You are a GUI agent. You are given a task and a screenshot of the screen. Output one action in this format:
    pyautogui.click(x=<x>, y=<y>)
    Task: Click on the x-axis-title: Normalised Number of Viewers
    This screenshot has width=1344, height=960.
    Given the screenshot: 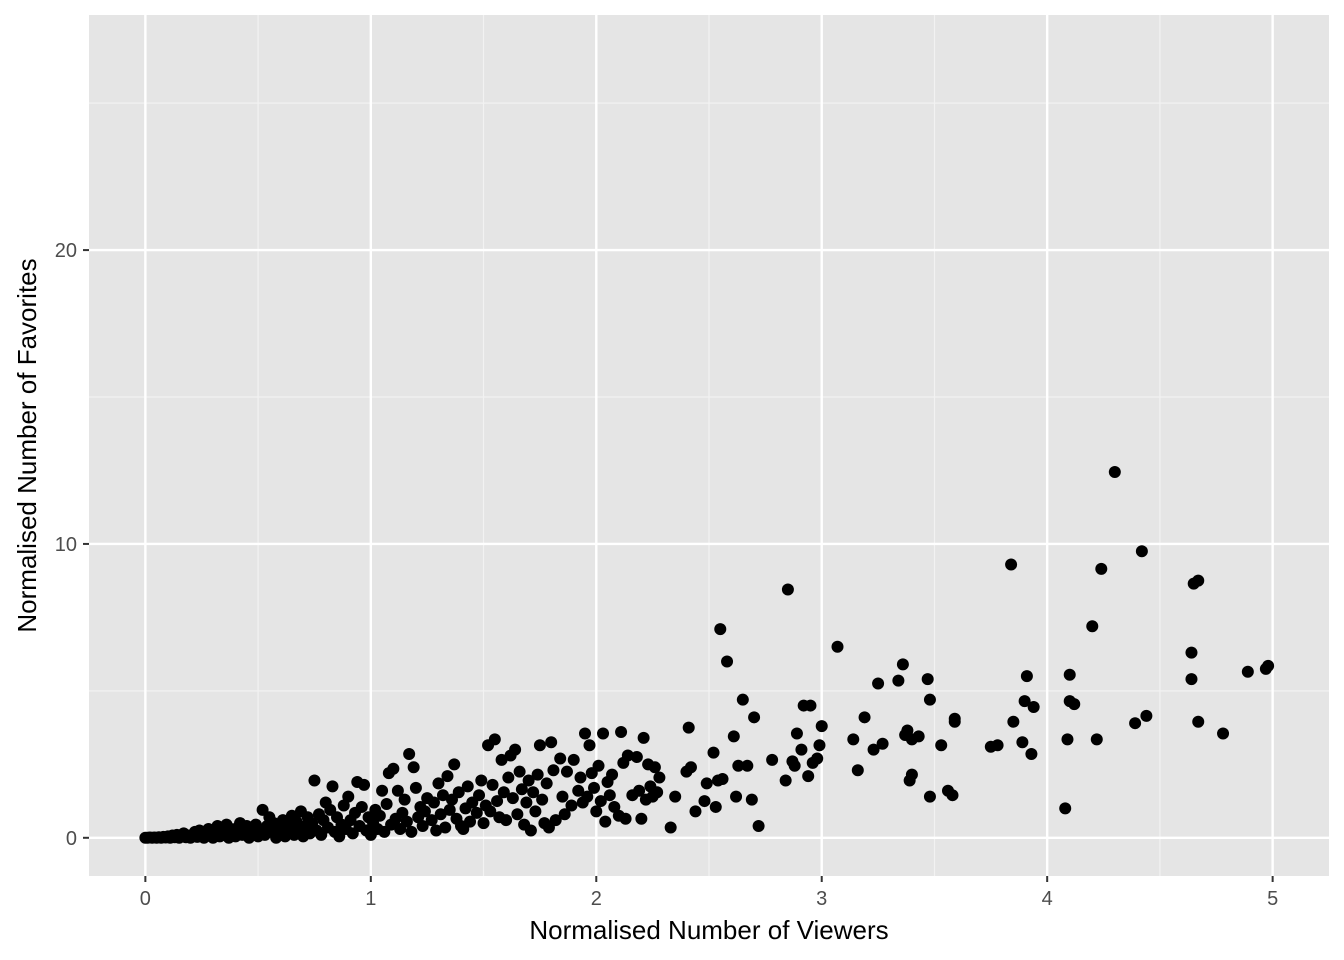 What is the action you would take?
    pyautogui.click(x=708, y=930)
    